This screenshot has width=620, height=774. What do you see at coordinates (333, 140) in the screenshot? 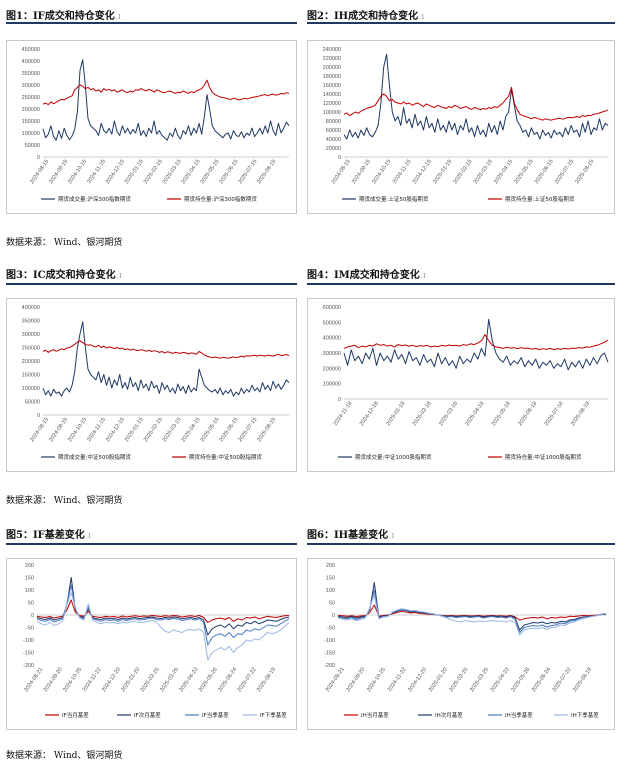
I see `y-tick-label: 40000` at bounding box center [333, 140].